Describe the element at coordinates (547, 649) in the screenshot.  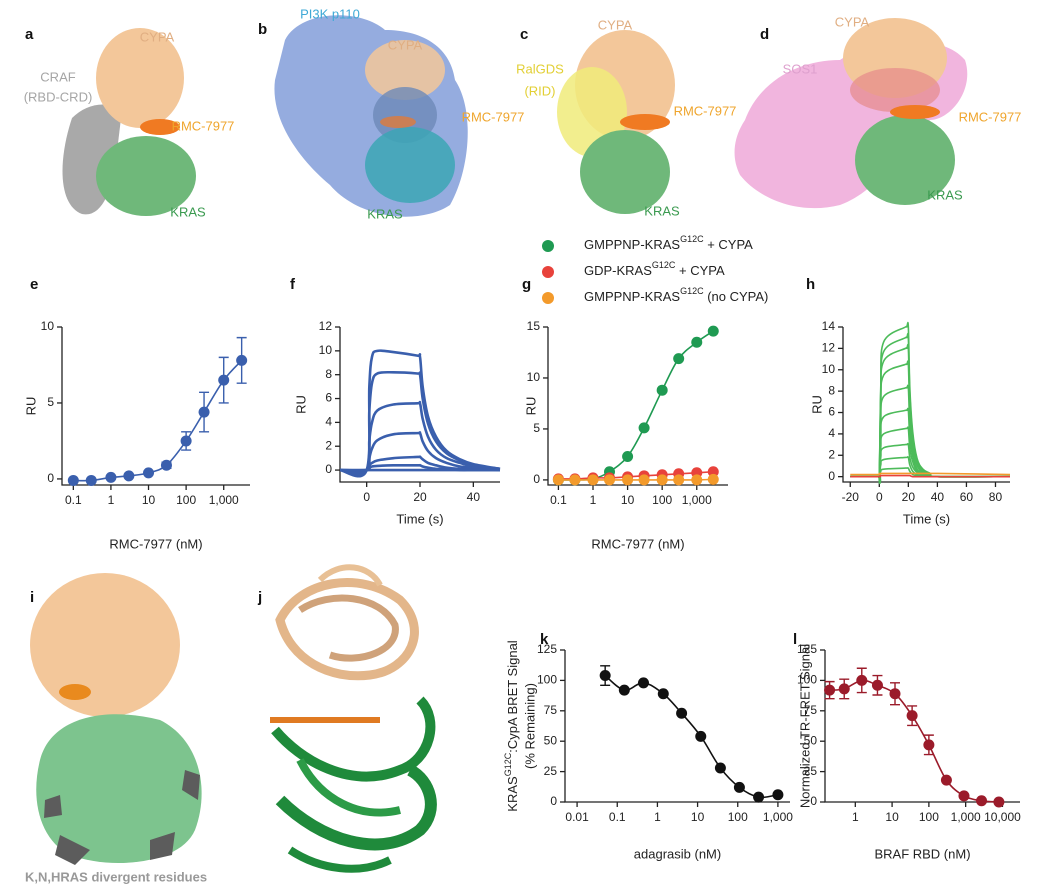
I see `y-tick-label: 125` at that location.